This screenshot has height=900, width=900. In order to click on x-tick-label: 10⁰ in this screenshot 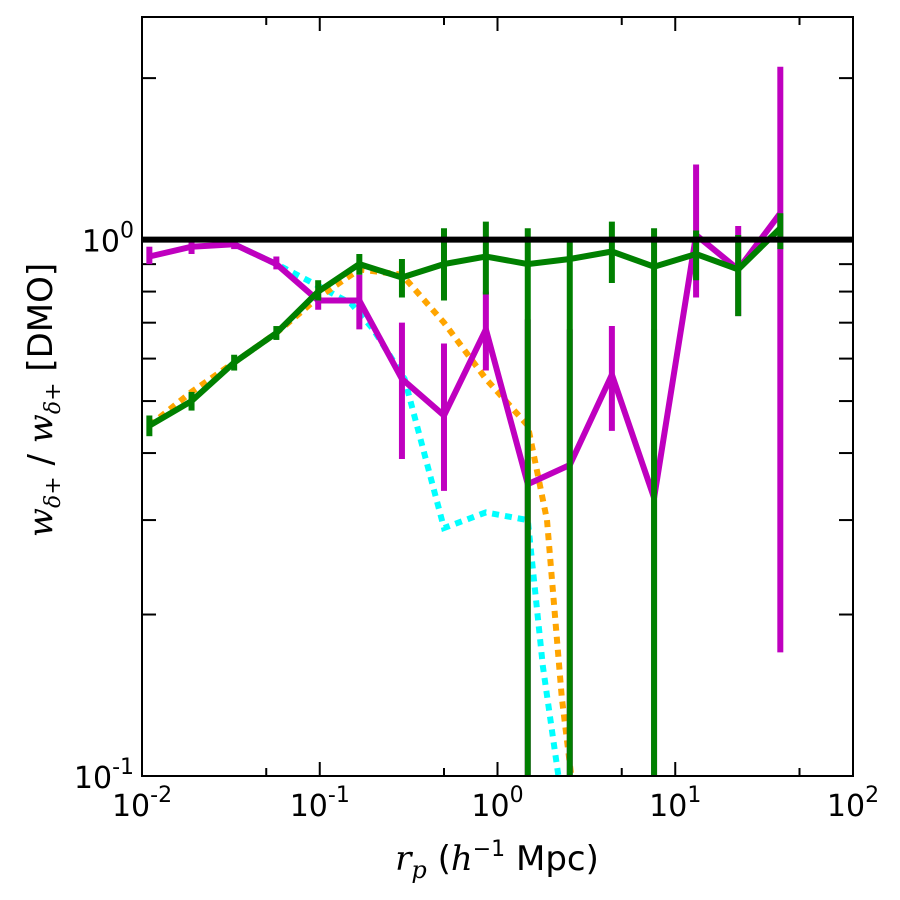, I will do `click(497, 803)`.